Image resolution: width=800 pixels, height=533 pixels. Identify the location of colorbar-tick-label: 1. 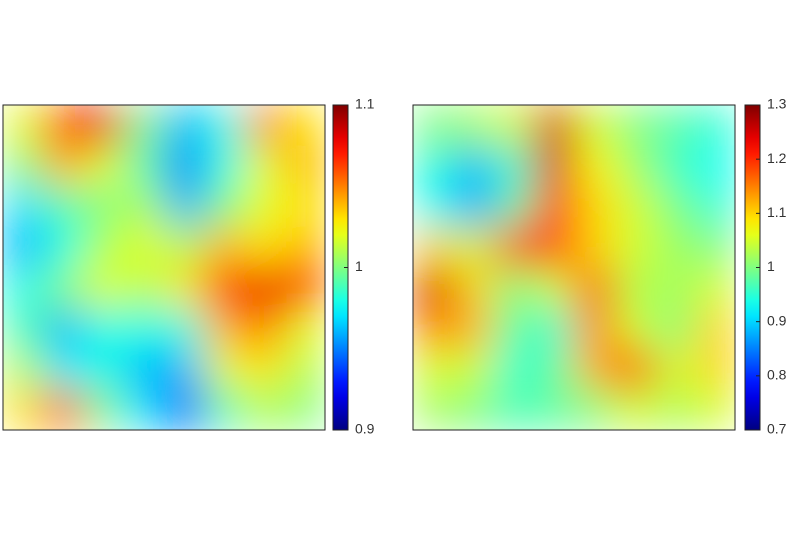
(359, 266).